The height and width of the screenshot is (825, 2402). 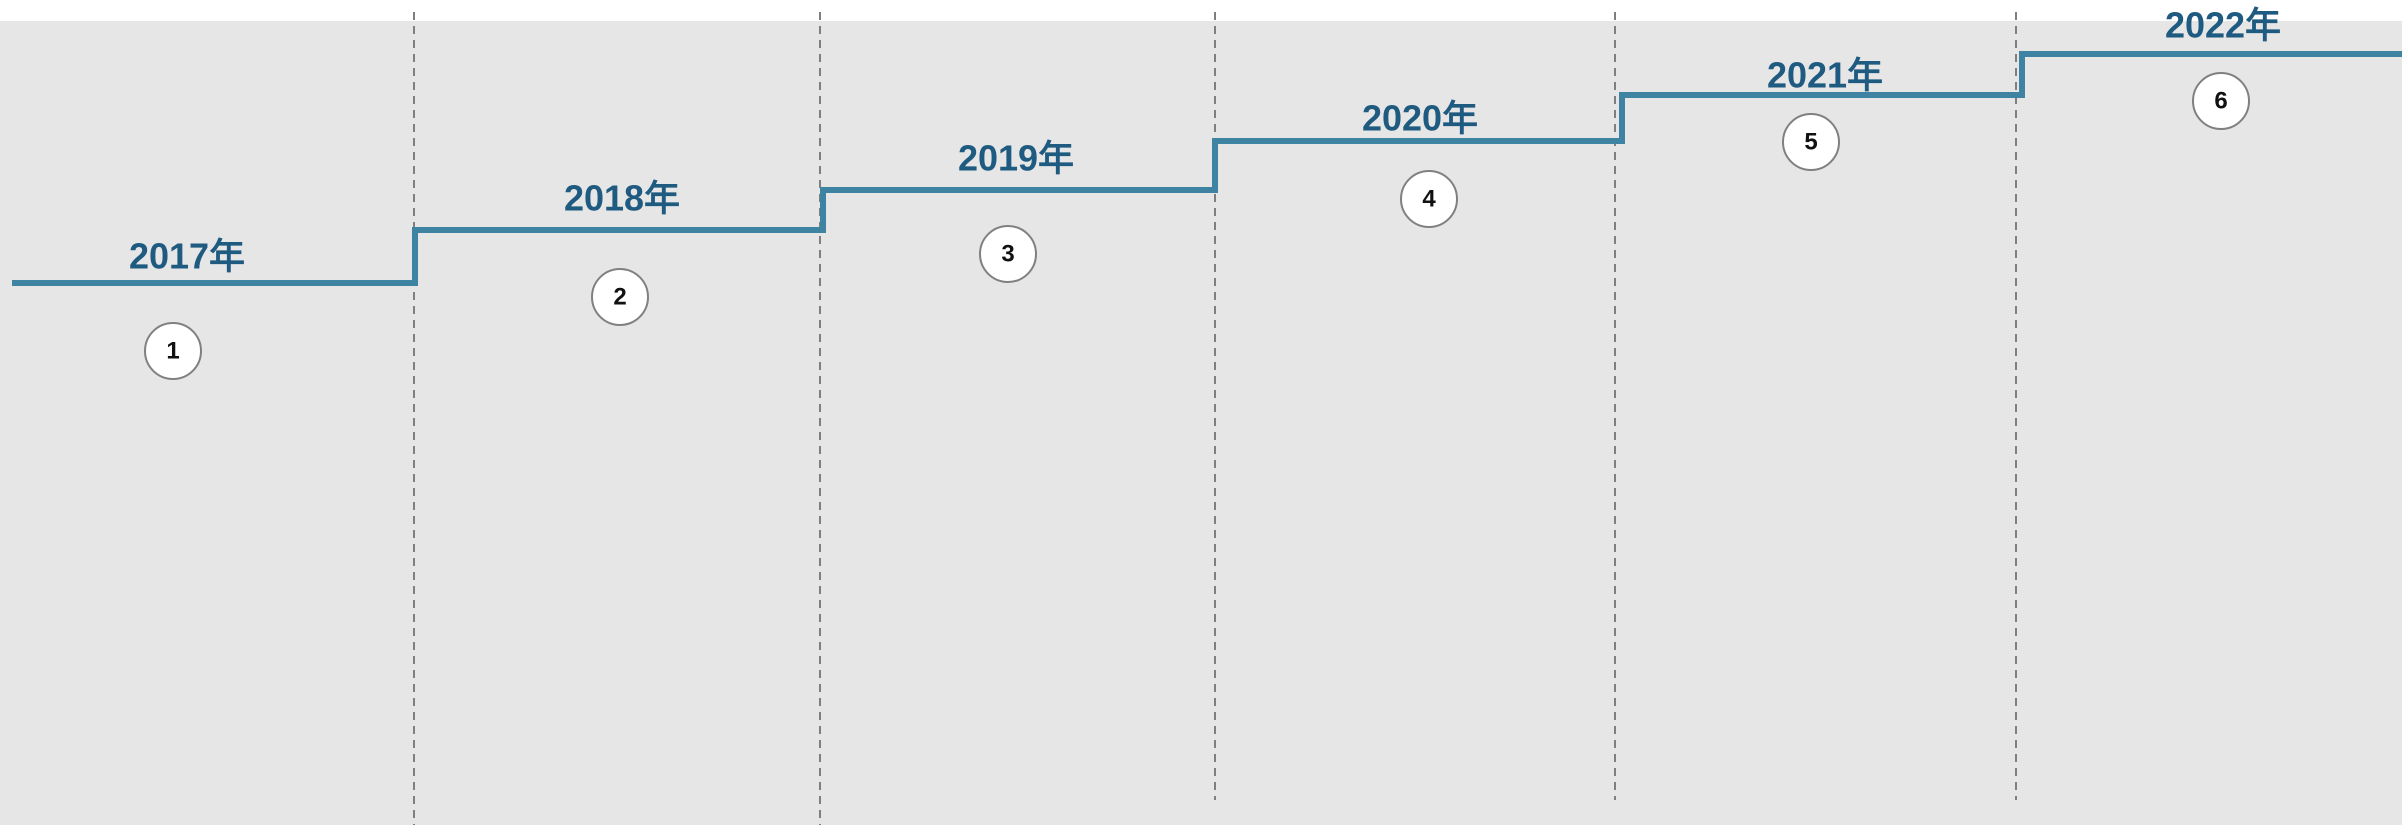 What do you see at coordinates (1825, 75) in the screenshot?
I see `year-label: 2021年` at bounding box center [1825, 75].